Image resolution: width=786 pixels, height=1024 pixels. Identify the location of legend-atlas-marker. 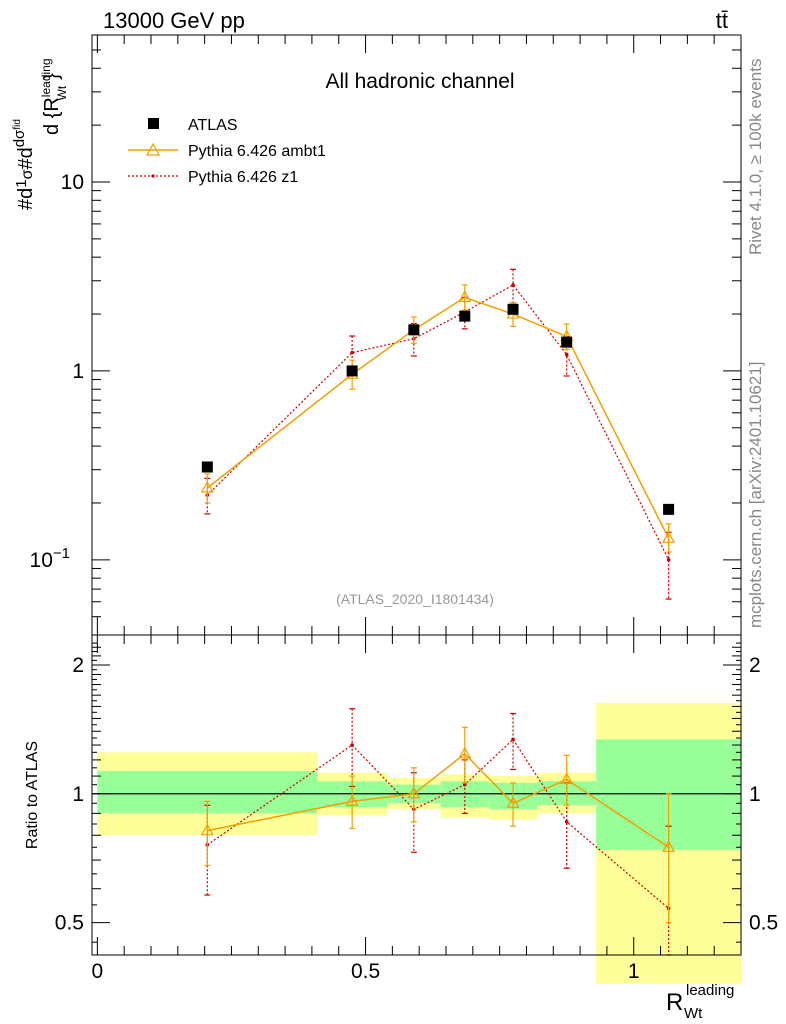
(153, 123).